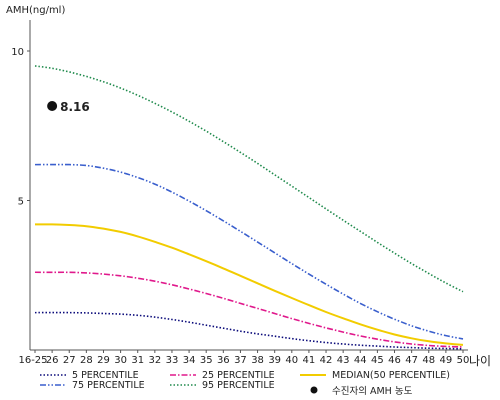 The height and width of the screenshot is (400, 500). Describe the element at coordinates (360, 360) in the screenshot. I see `x-tick-label: 44` at that location.